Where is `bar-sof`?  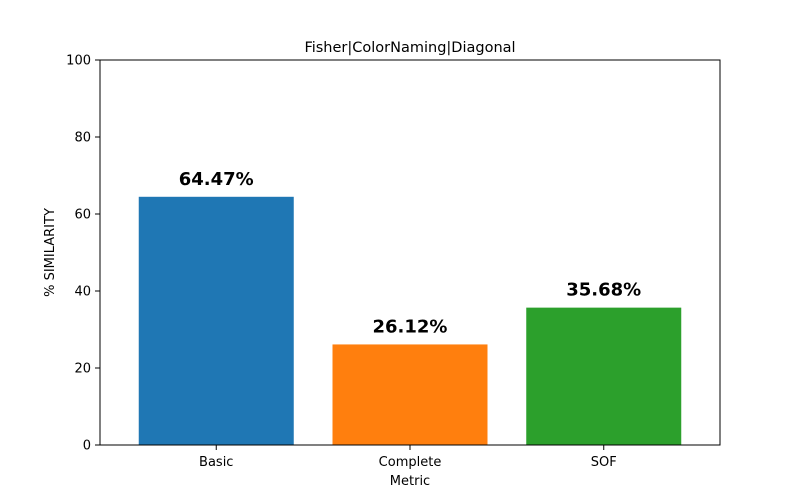
bar-sof is located at coordinates (604, 376).